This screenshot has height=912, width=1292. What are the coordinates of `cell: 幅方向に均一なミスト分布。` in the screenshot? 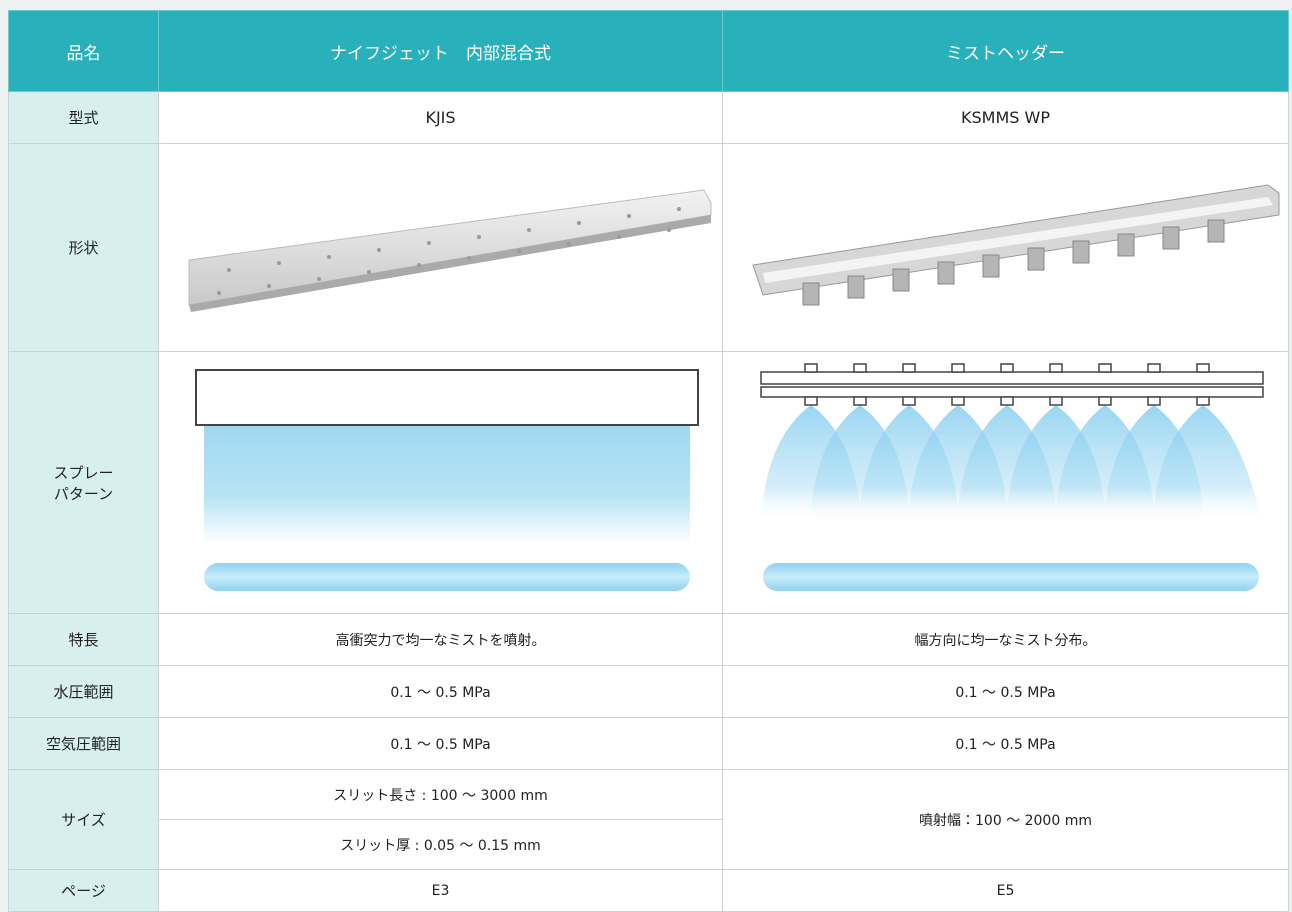 It's located at (1005, 639).